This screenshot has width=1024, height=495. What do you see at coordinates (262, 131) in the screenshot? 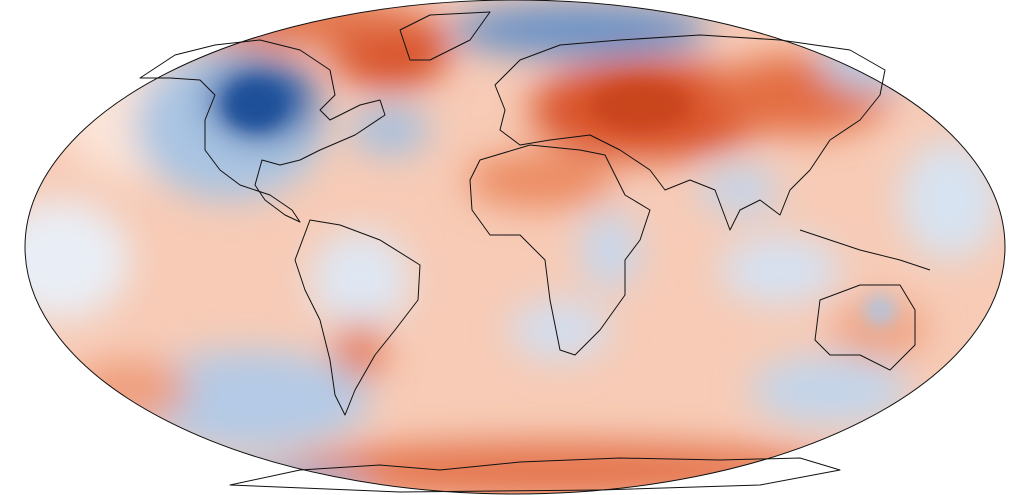
I see `coast-north-america` at bounding box center [262, 131].